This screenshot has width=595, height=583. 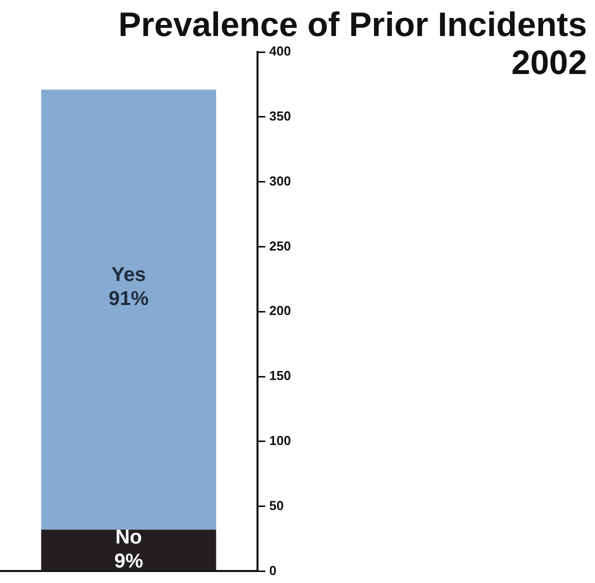 I want to click on y-tick-label: 250, so click(x=280, y=246).